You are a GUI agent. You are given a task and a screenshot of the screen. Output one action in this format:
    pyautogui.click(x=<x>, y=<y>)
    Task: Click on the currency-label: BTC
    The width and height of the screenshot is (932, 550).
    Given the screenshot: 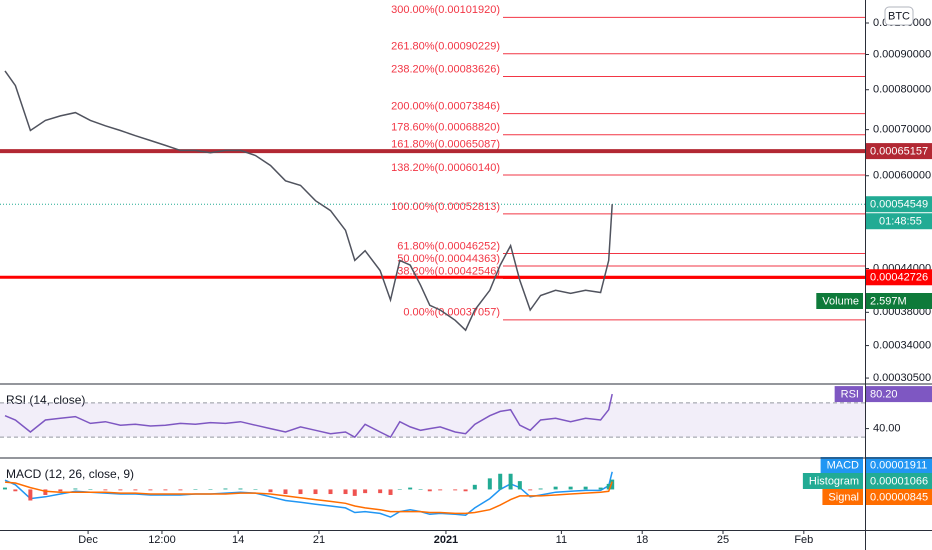 What is the action you would take?
    pyautogui.click(x=899, y=16)
    